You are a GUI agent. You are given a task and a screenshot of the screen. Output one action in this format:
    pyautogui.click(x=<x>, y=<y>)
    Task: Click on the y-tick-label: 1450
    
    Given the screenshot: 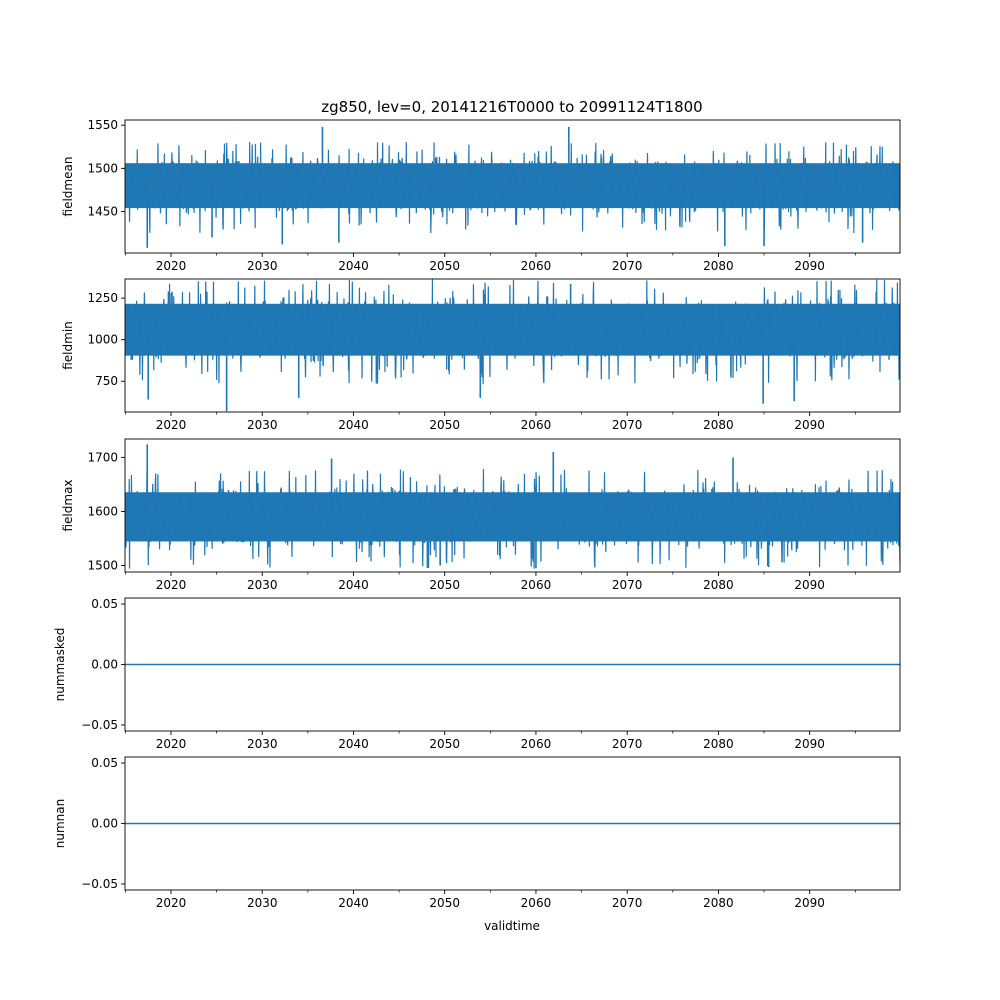 What is the action you would take?
    pyautogui.click(x=102, y=212)
    